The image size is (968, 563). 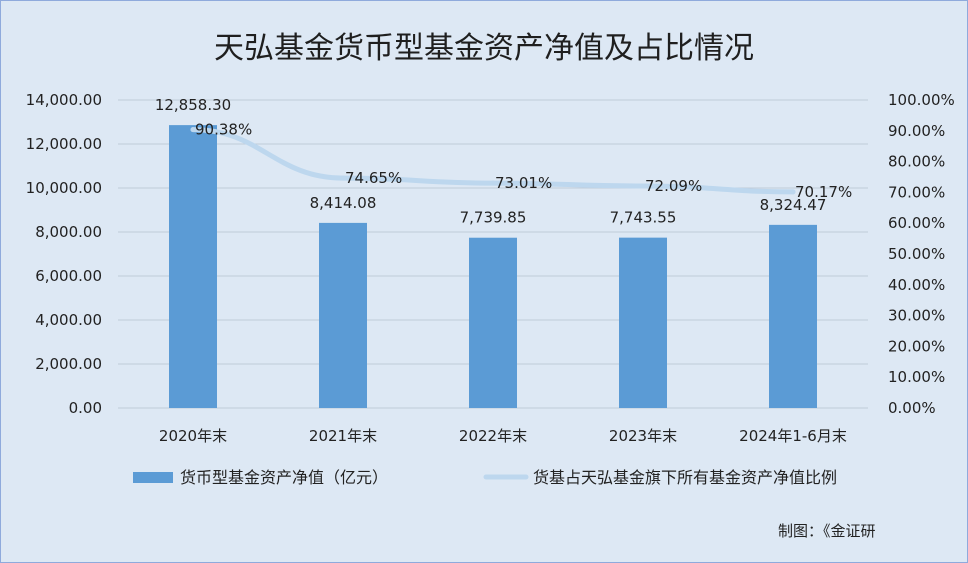 I want to click on left-tick-label: 12,000.00, so click(x=64, y=144).